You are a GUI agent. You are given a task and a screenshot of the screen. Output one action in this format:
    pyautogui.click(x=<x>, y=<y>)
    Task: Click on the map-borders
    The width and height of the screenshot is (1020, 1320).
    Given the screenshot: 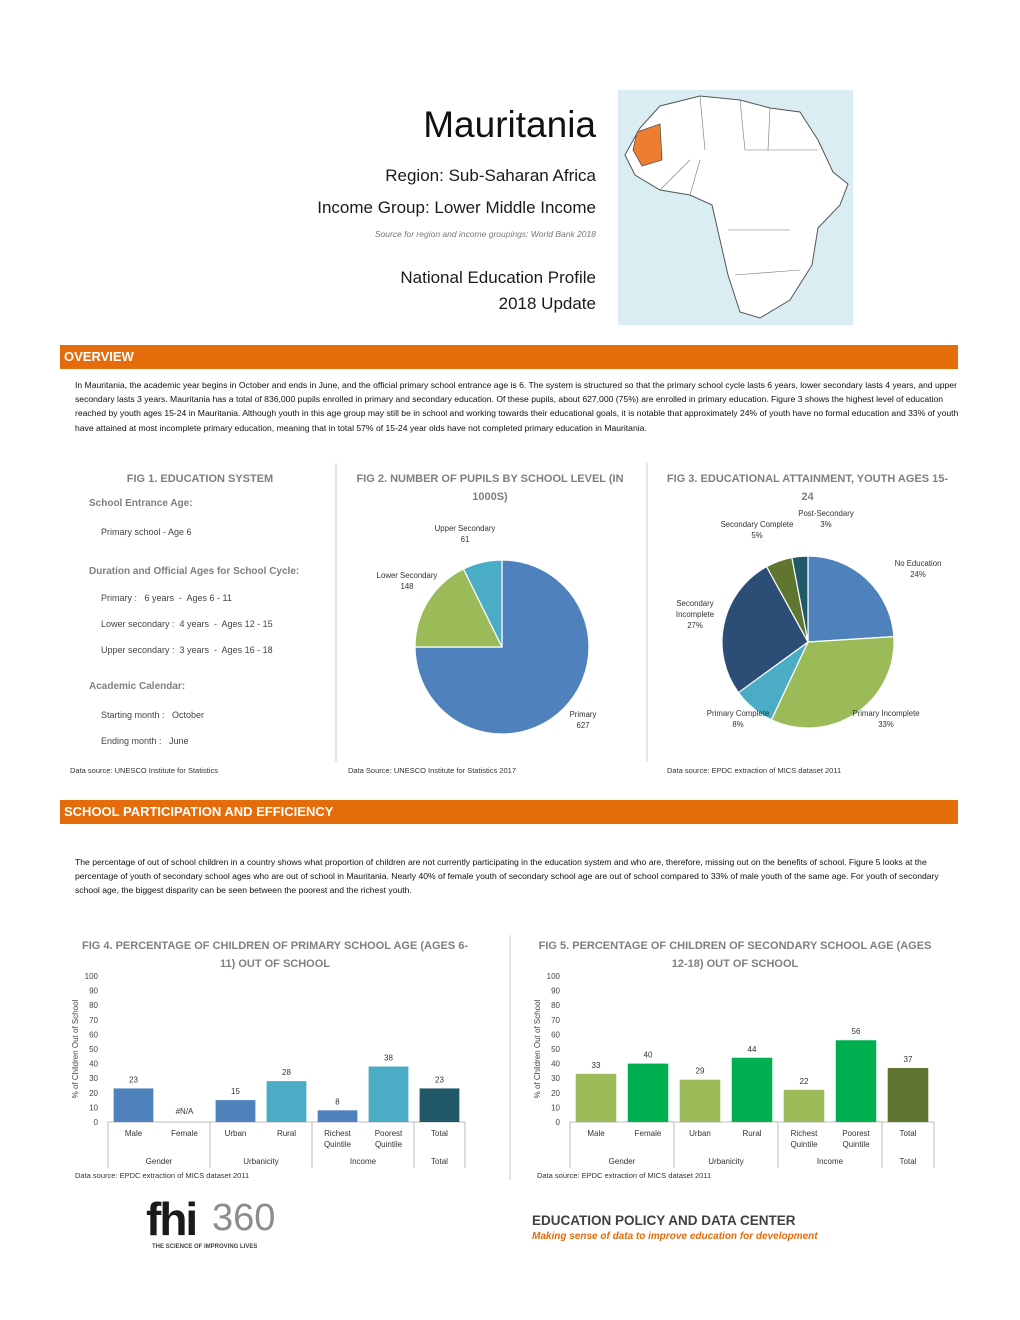 What is the action you would take?
    pyautogui.click(x=738, y=185)
    